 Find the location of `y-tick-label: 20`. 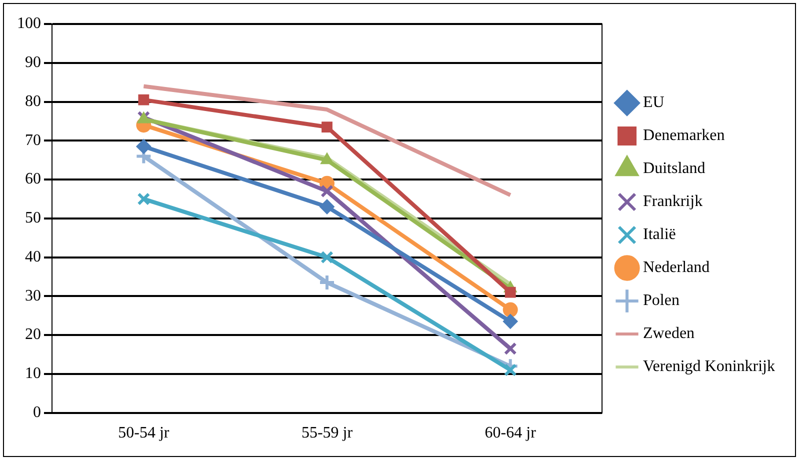

y-tick-label: 20 is located at coordinates (33, 335).